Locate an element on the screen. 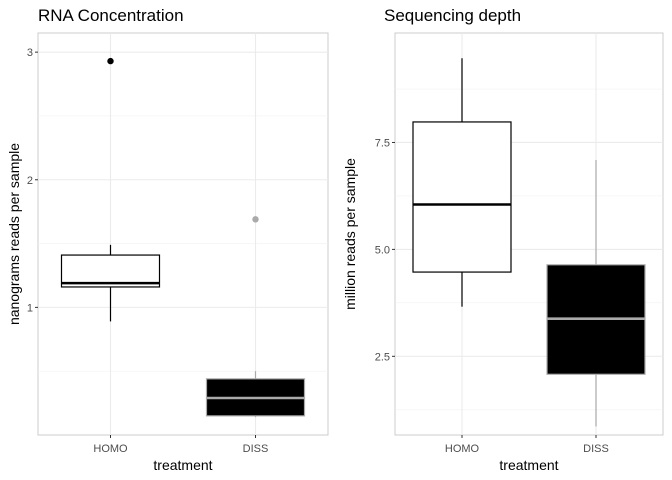 The image size is (672, 480). rna-y-tick-label: 3 is located at coordinates (30, 53).